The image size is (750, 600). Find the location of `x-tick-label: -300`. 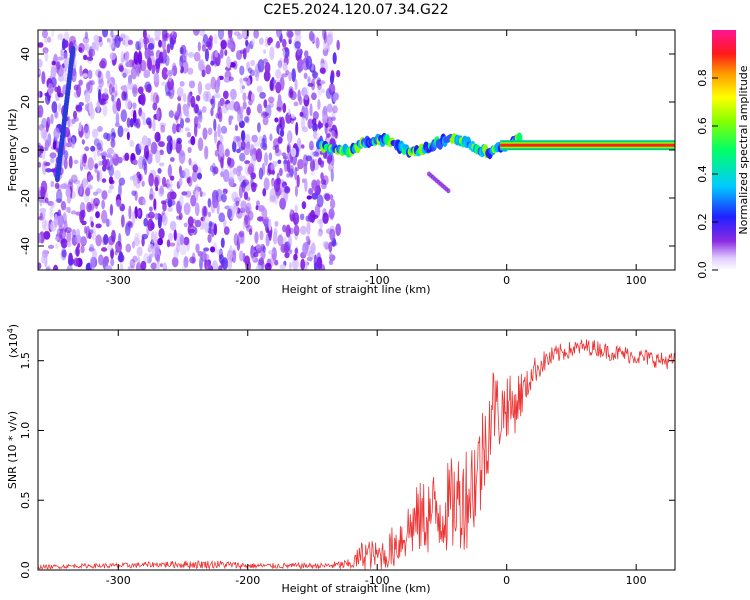

x-tick-label: -300 is located at coordinates (118, 580).